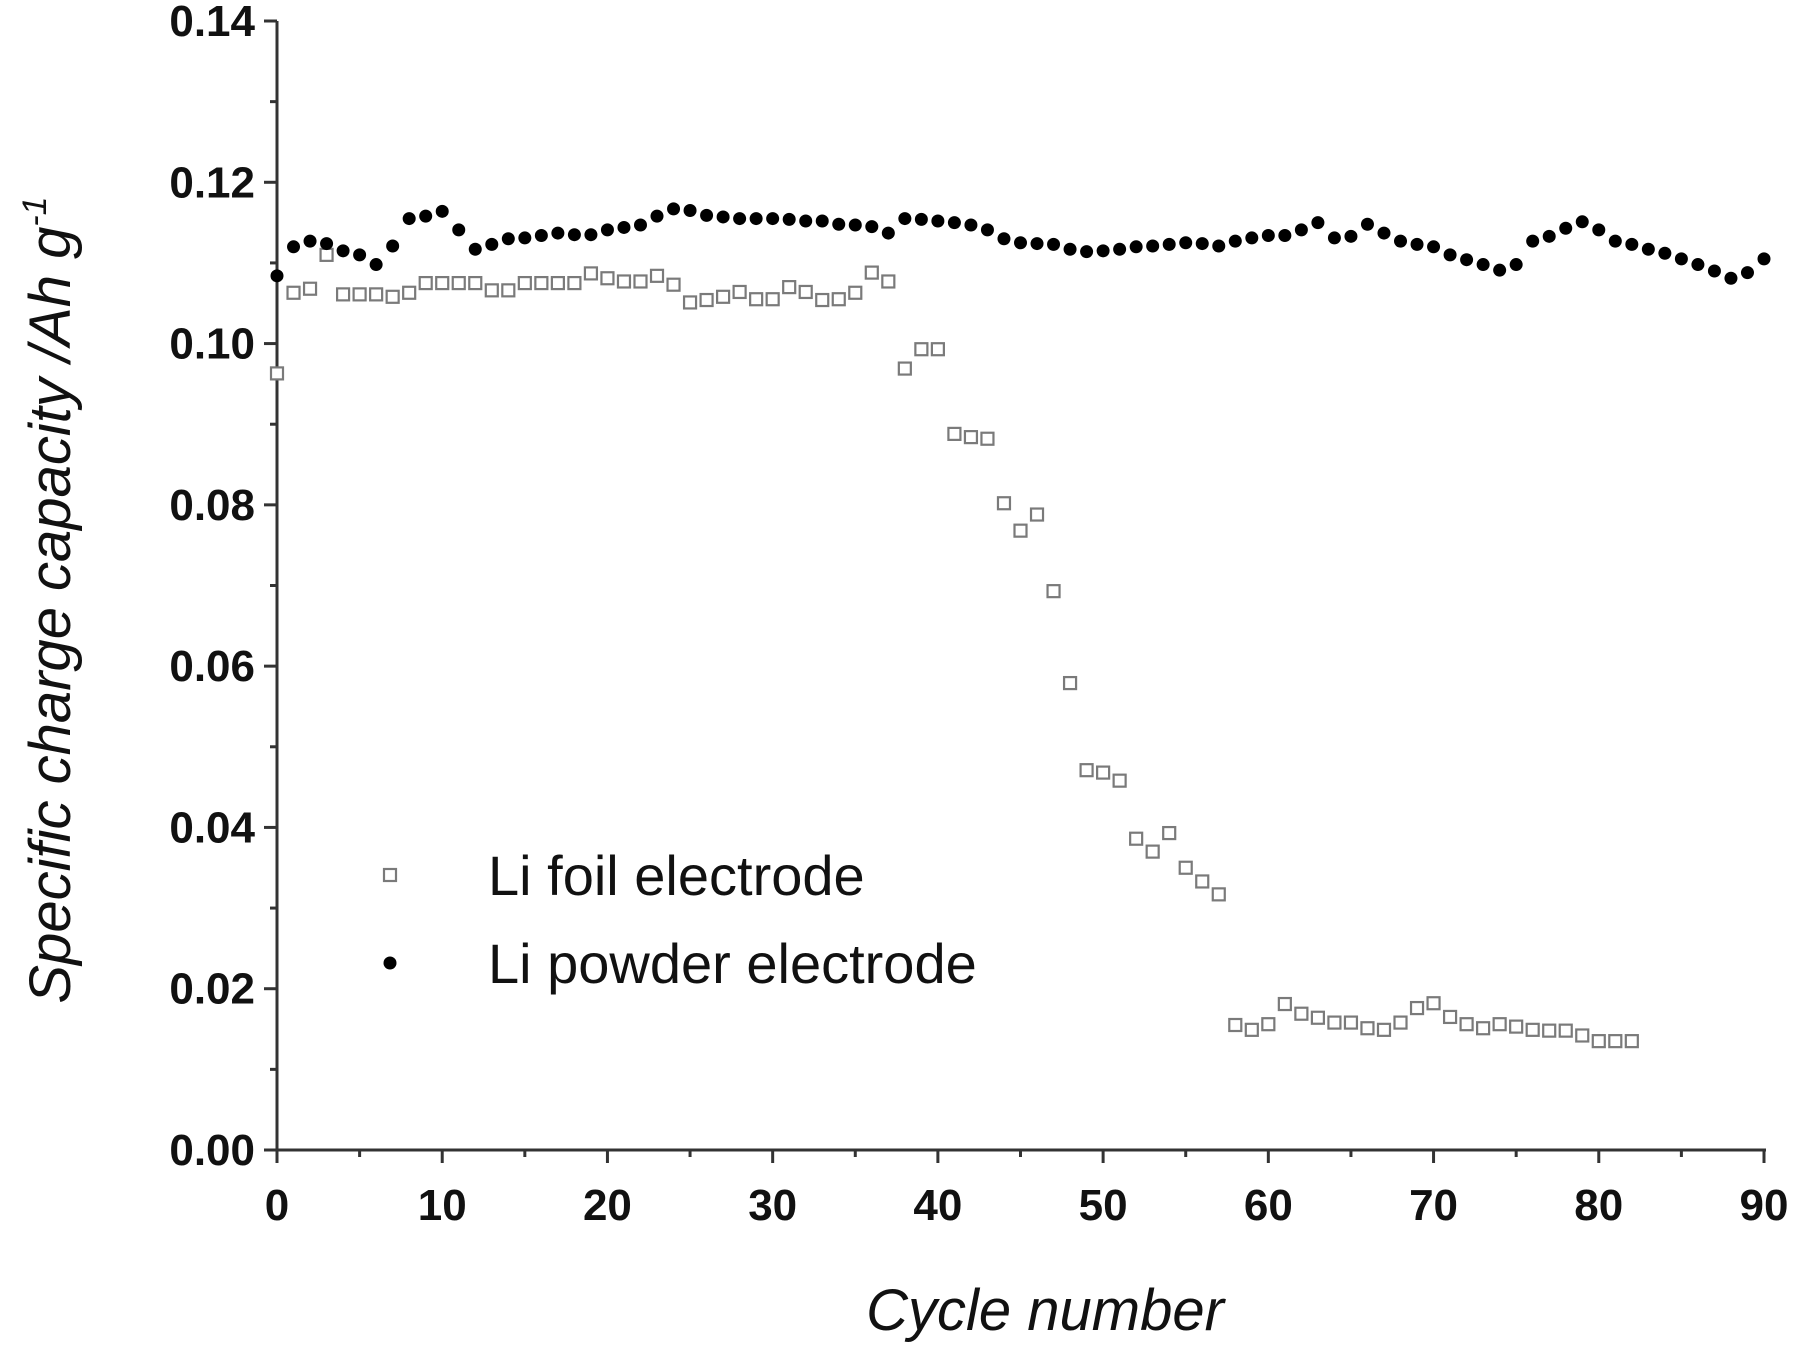 The width and height of the screenshot is (1800, 1360). Describe the element at coordinates (937, 1205) in the screenshot. I see `x-tick-label: 40` at that location.